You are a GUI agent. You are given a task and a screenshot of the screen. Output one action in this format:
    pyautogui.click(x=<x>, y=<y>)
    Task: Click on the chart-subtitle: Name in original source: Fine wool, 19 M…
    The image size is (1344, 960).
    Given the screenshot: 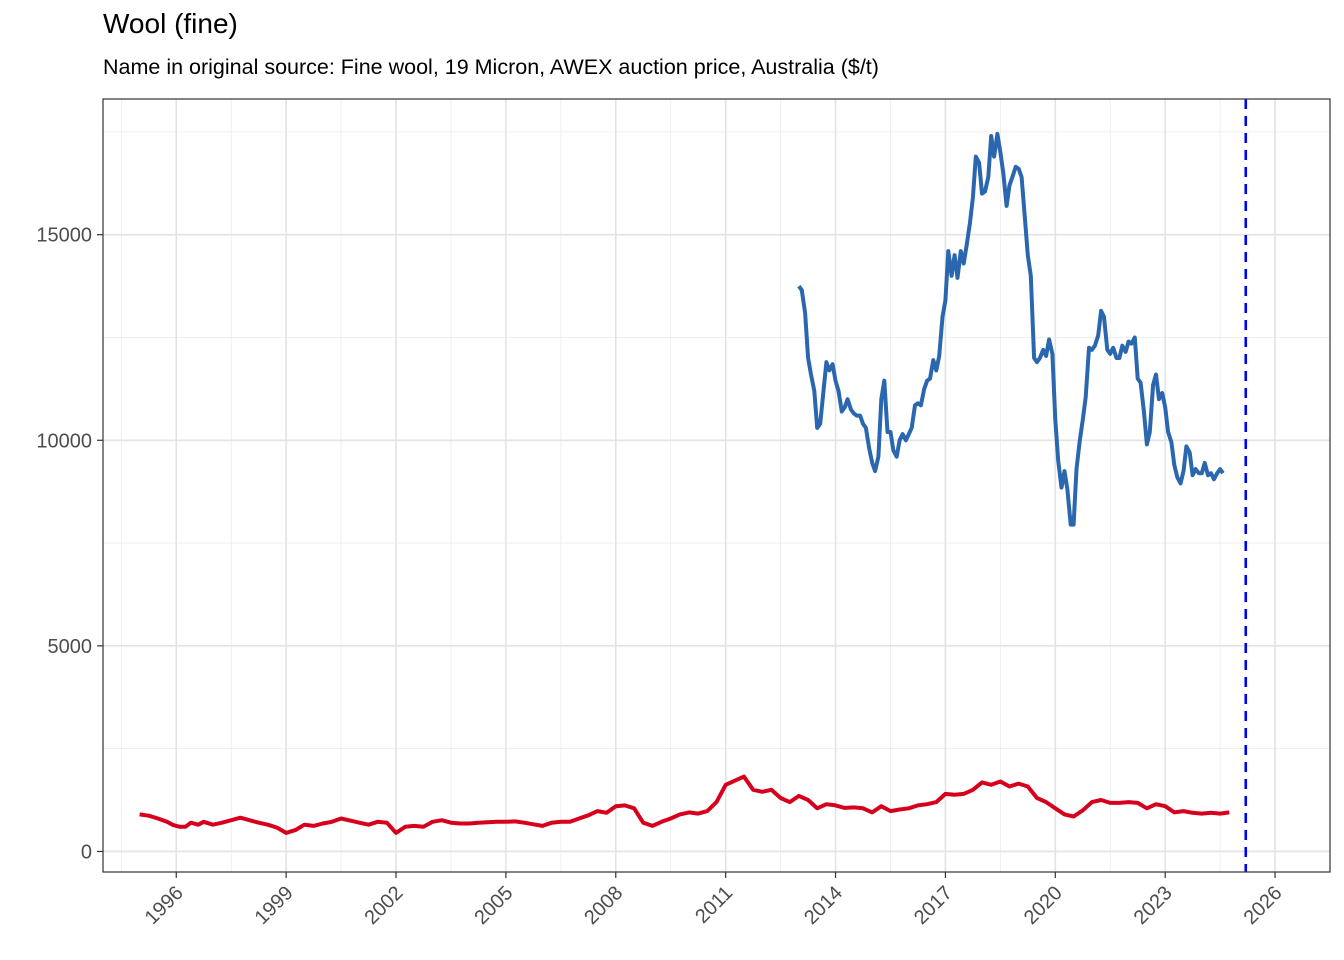 What is the action you would take?
    pyautogui.click(x=491, y=67)
    